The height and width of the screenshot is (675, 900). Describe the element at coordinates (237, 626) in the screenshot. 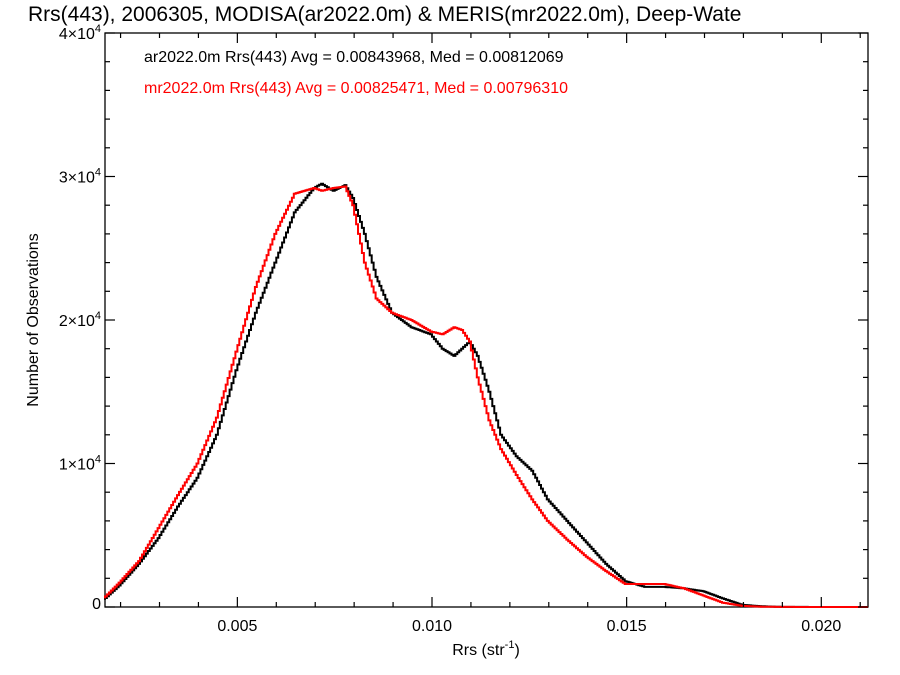

I see `x-tick-label: 0.005` at that location.